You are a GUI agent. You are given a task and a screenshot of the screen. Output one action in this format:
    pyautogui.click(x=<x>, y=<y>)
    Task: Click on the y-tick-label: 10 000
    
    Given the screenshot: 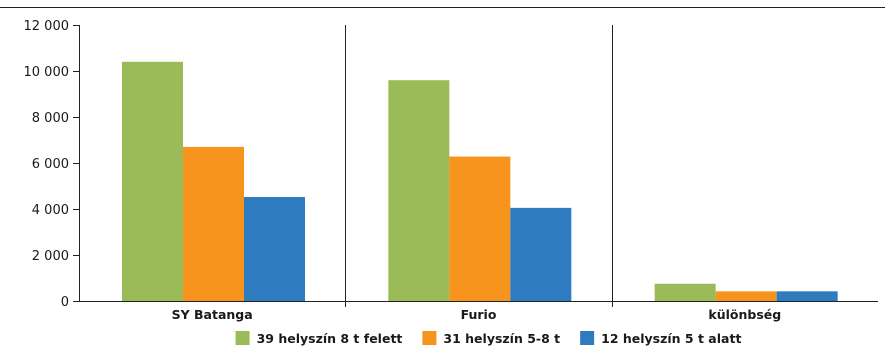 What is the action you would take?
    pyautogui.click(x=47, y=72)
    